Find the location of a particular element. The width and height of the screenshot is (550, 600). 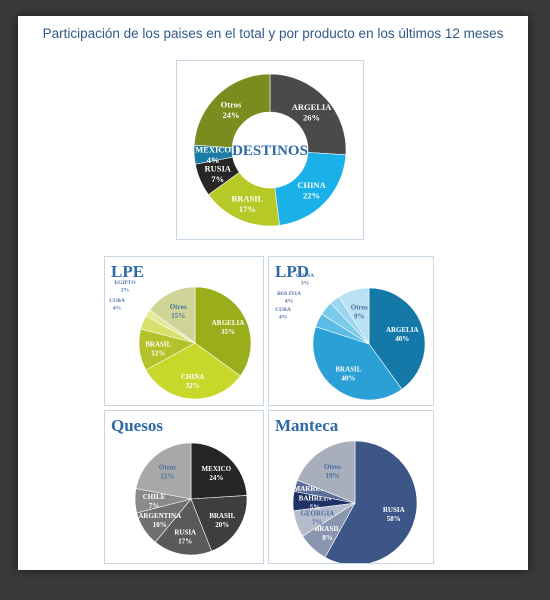

lpd-label-brasil: BRASIL is located at coordinates (348, 369).